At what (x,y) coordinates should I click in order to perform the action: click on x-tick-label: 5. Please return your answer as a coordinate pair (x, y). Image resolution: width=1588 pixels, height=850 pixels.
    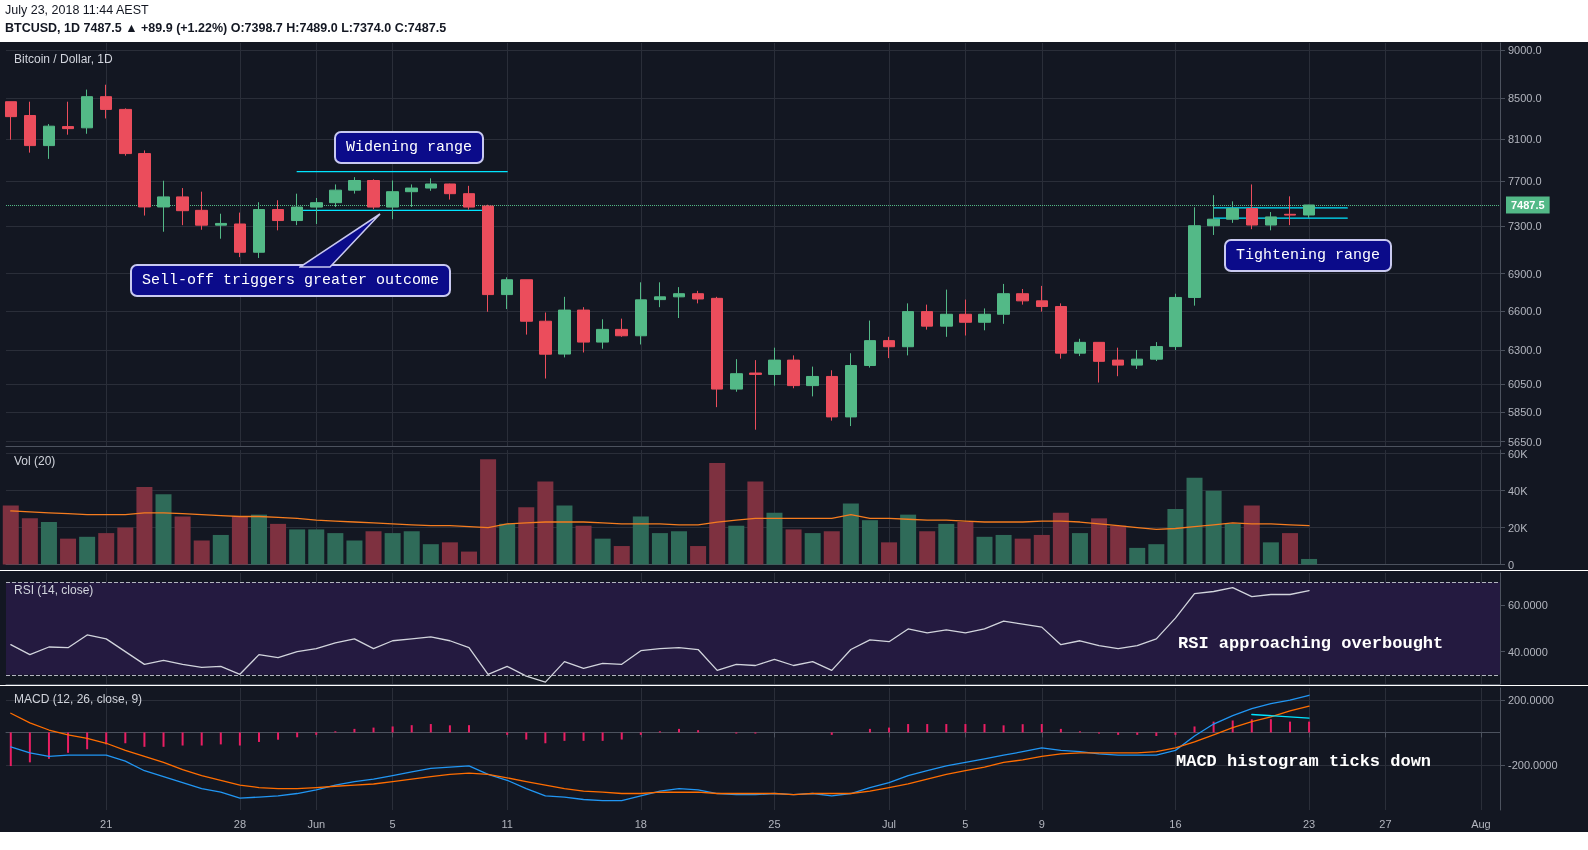
    Looking at the image, I should click on (965, 823).